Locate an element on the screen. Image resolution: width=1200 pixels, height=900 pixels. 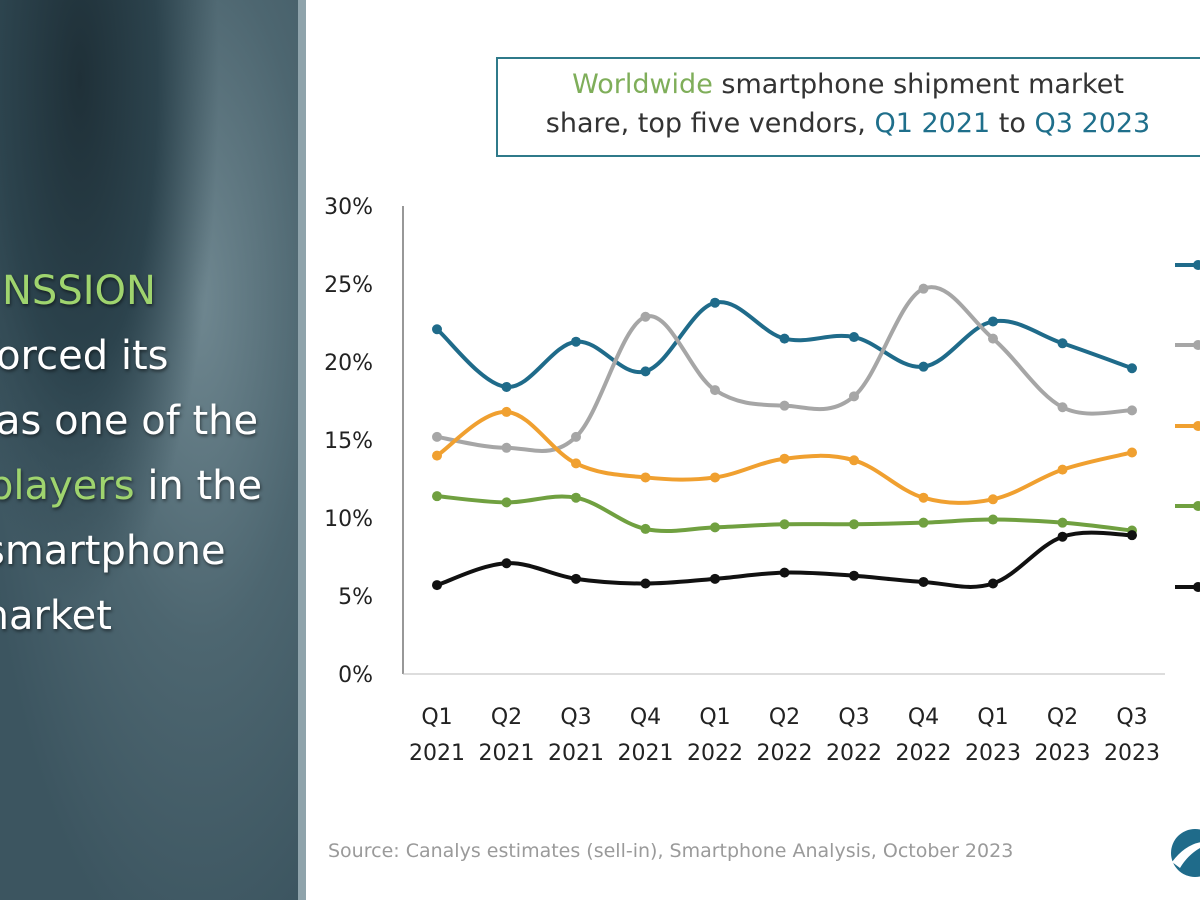
chart-title-line-1: Worldwide smartphone shipment market is located at coordinates (848, 84).